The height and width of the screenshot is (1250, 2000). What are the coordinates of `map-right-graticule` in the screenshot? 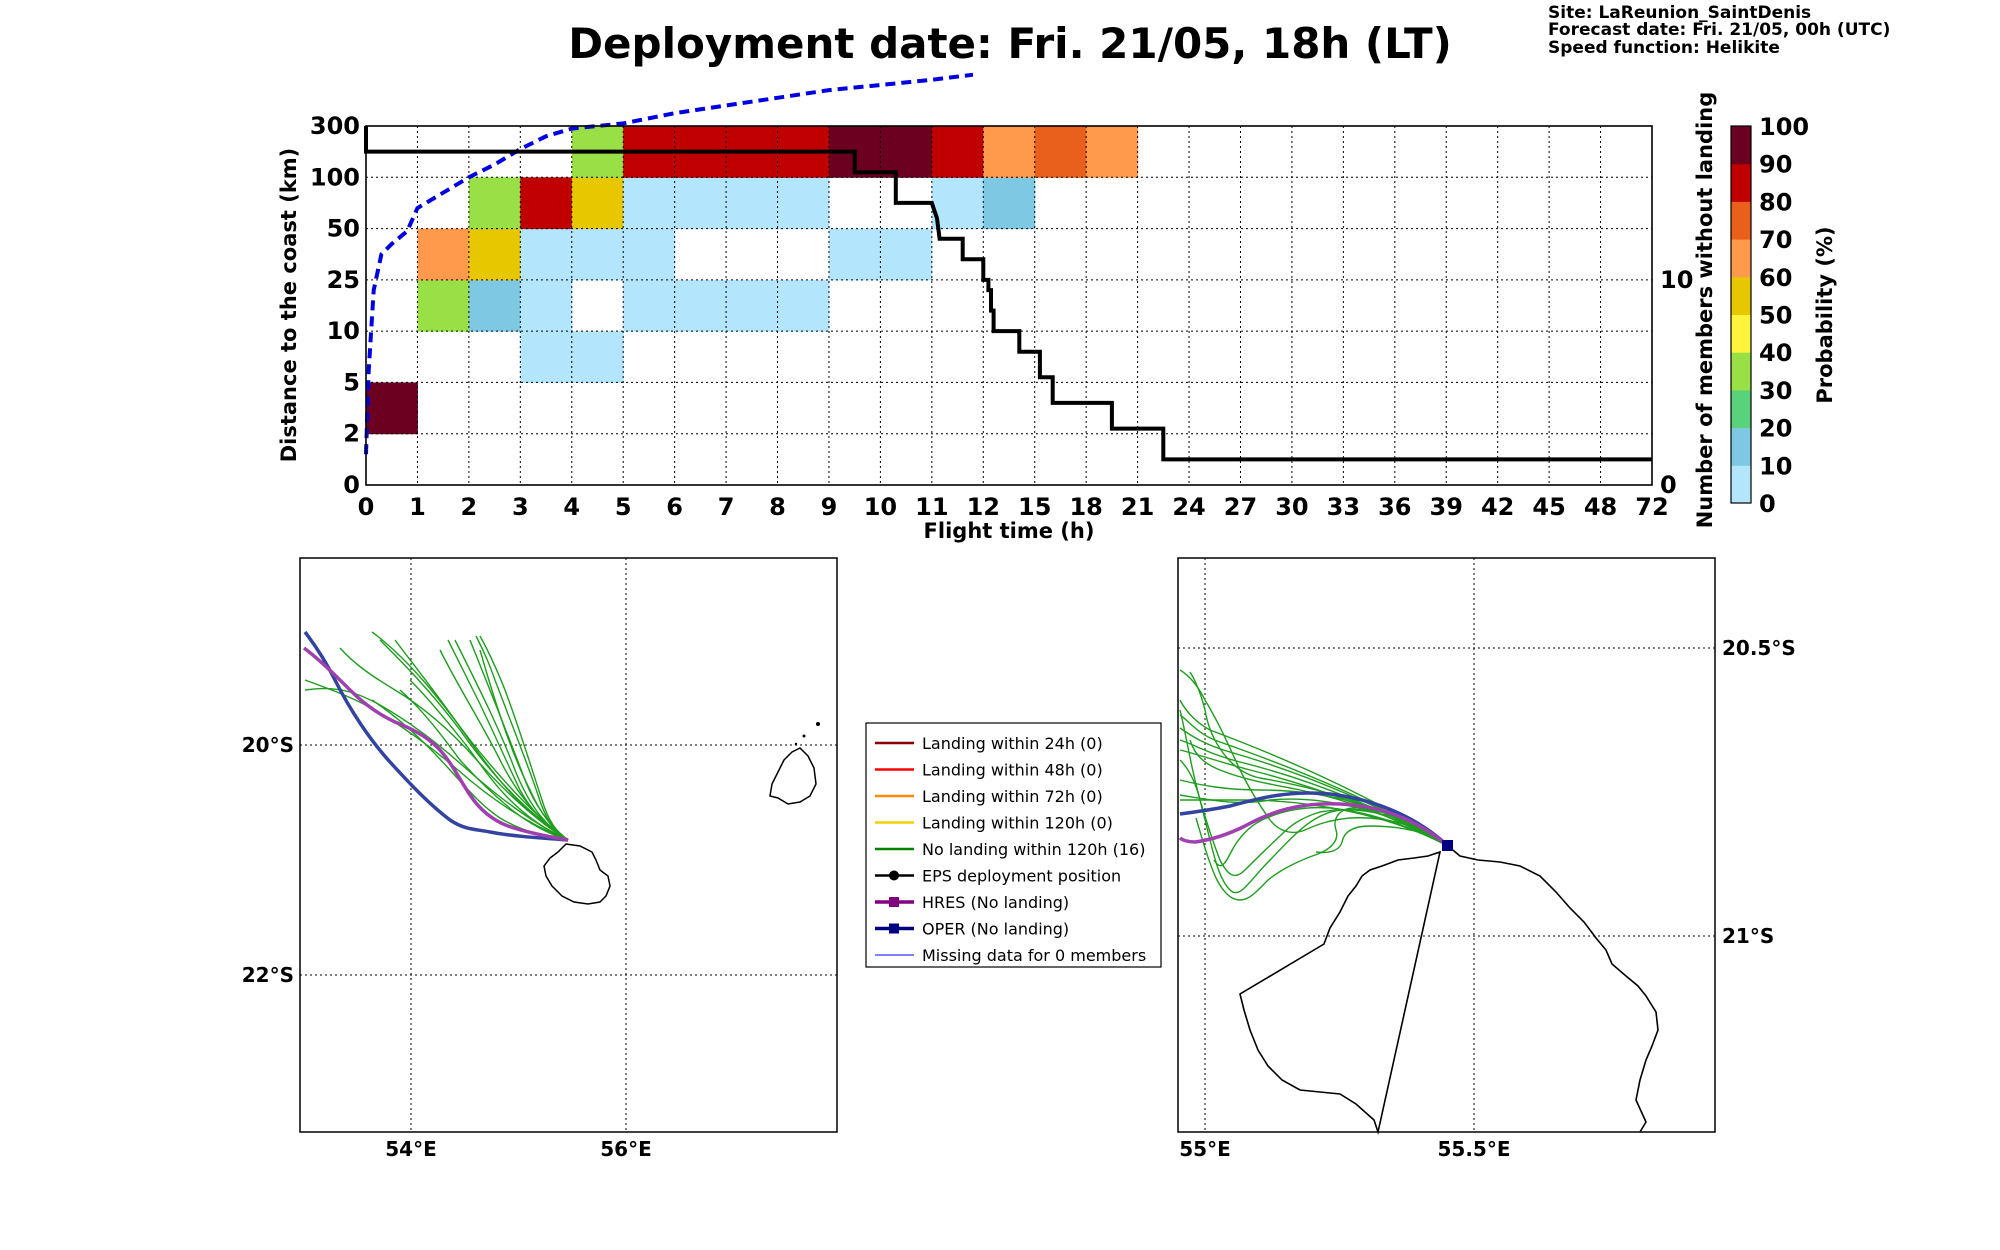 It's located at (1446, 845).